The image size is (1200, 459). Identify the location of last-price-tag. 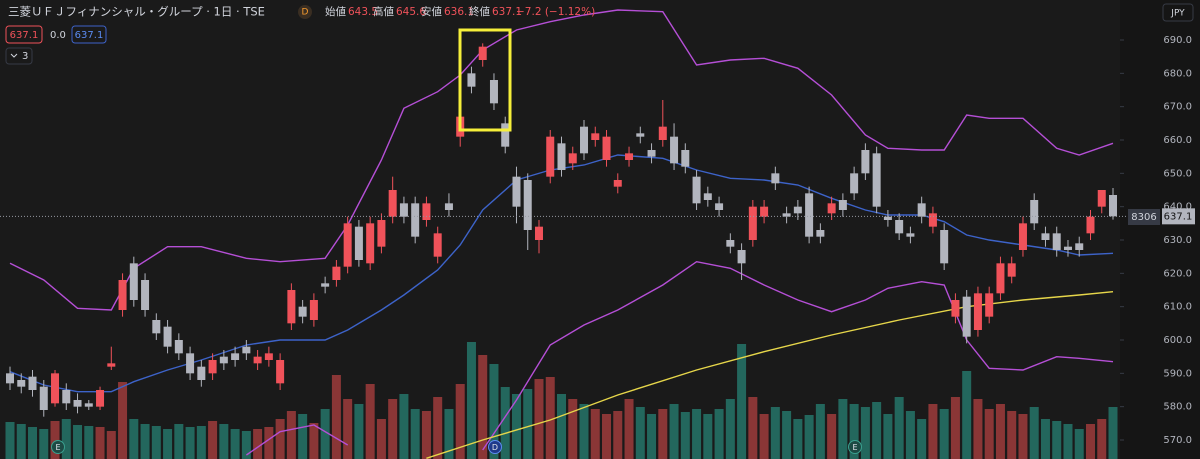
(1178, 216).